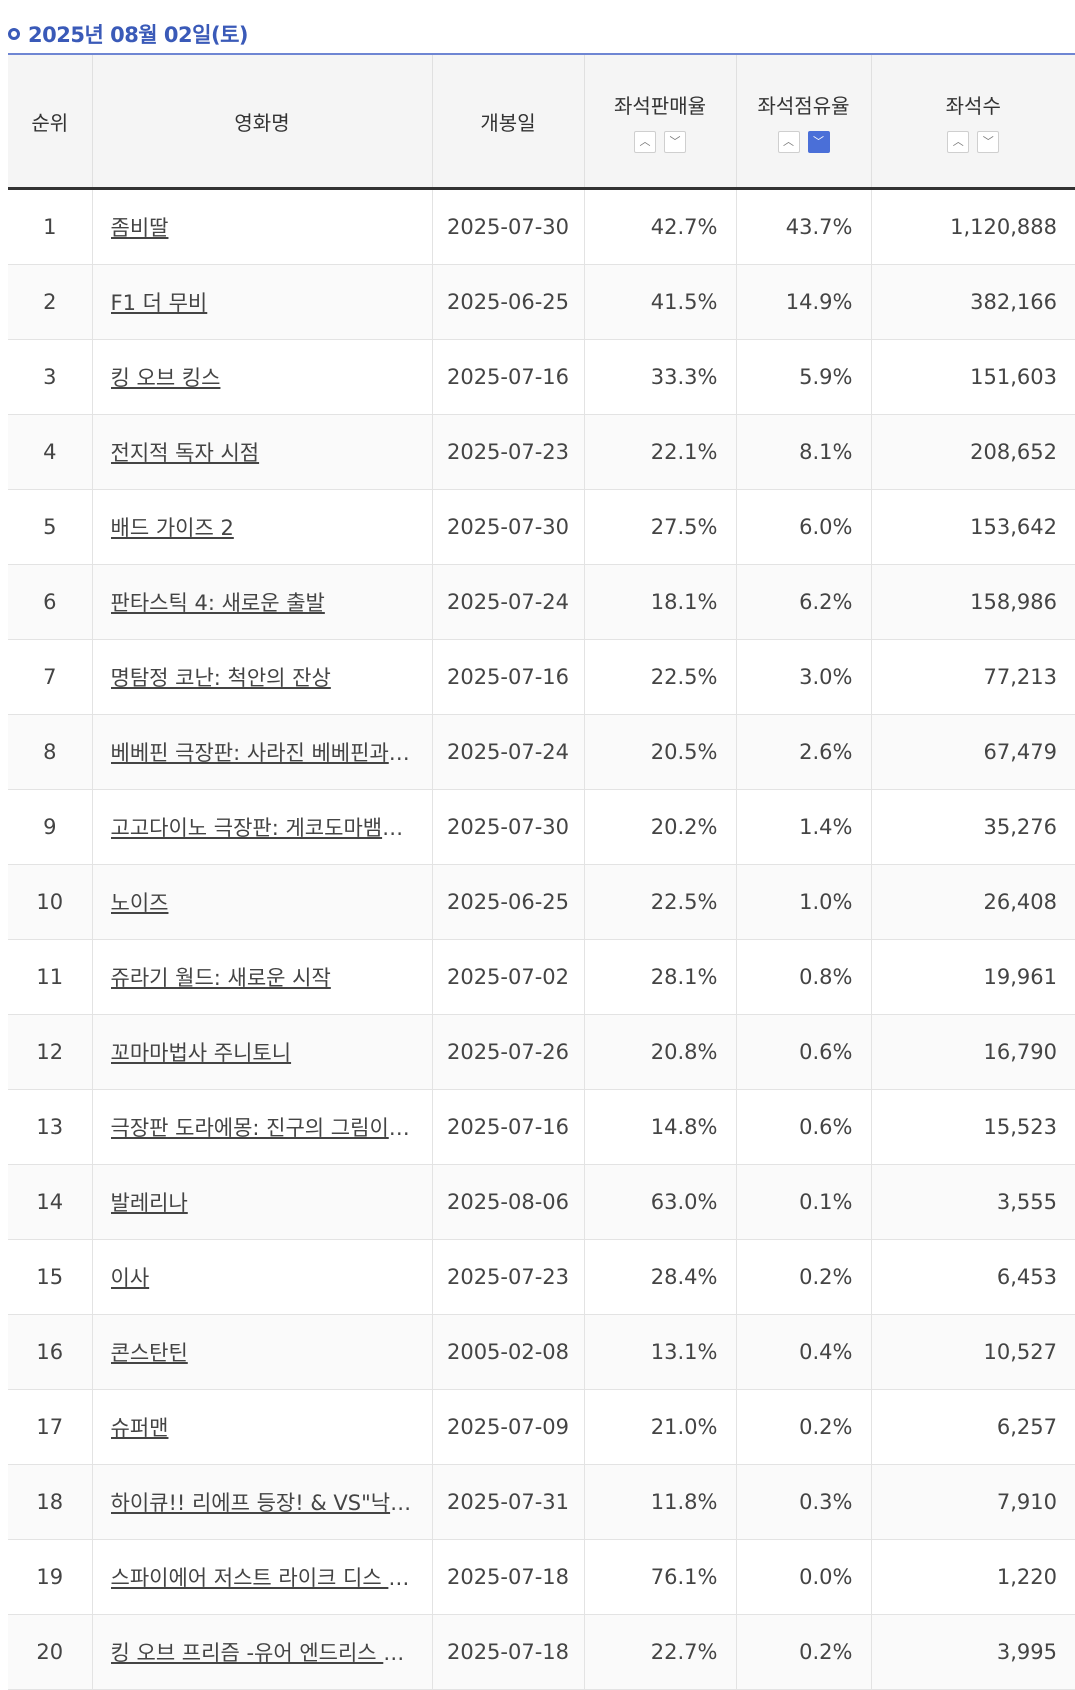 This screenshot has width=1075, height=1690. I want to click on date-title: 2025년 08월 02일(토), so click(138, 35).